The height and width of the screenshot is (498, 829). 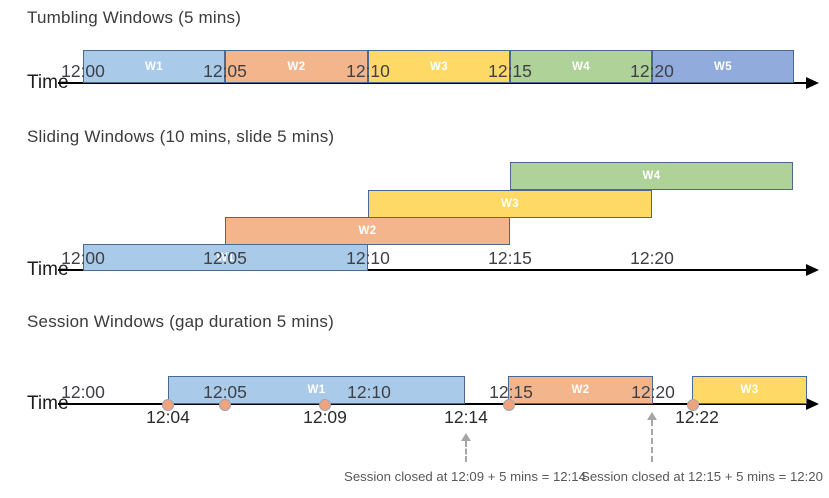 I want to click on session-timeline-arrowhead-icon, so click(x=812, y=404).